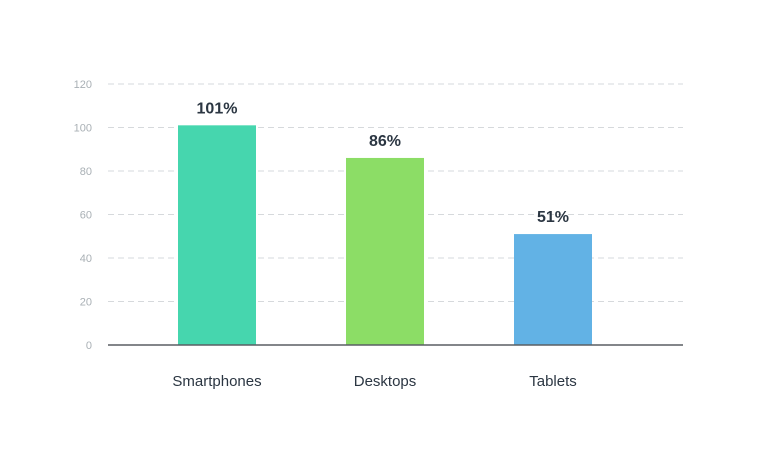  What do you see at coordinates (86, 172) in the screenshot?
I see `y-tick-label: 80` at bounding box center [86, 172].